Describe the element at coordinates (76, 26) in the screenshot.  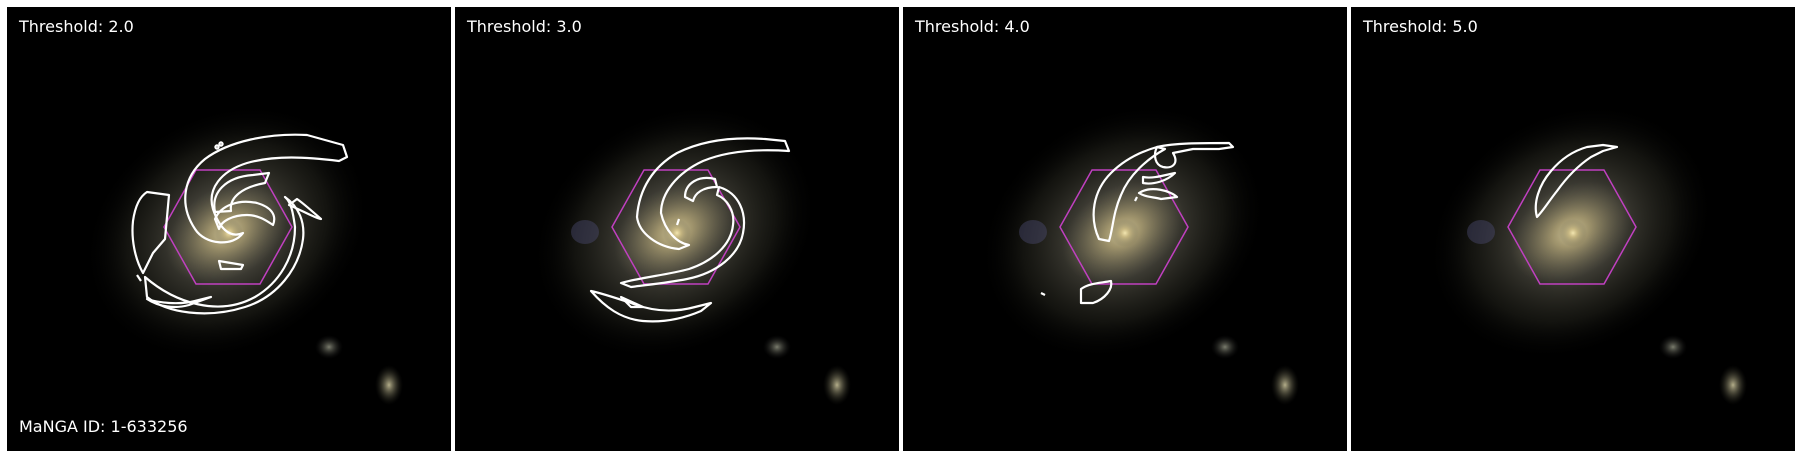
I see `threshold-label: Threshold: 2.0` at that location.